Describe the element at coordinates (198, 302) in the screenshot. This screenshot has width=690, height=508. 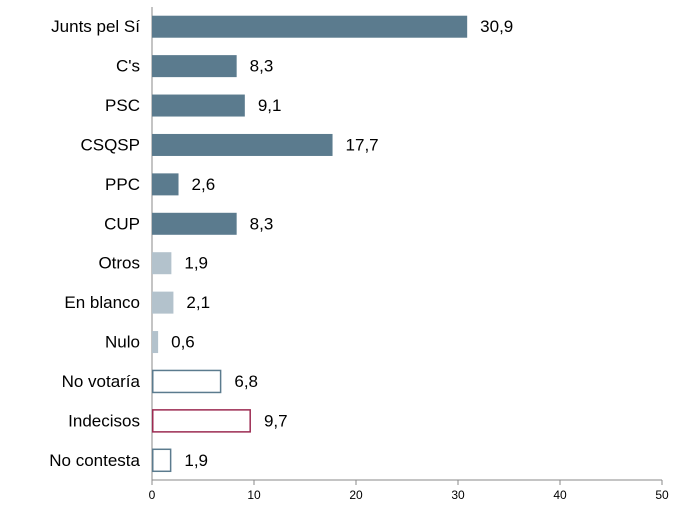
I see `value-label: 2,1` at that location.